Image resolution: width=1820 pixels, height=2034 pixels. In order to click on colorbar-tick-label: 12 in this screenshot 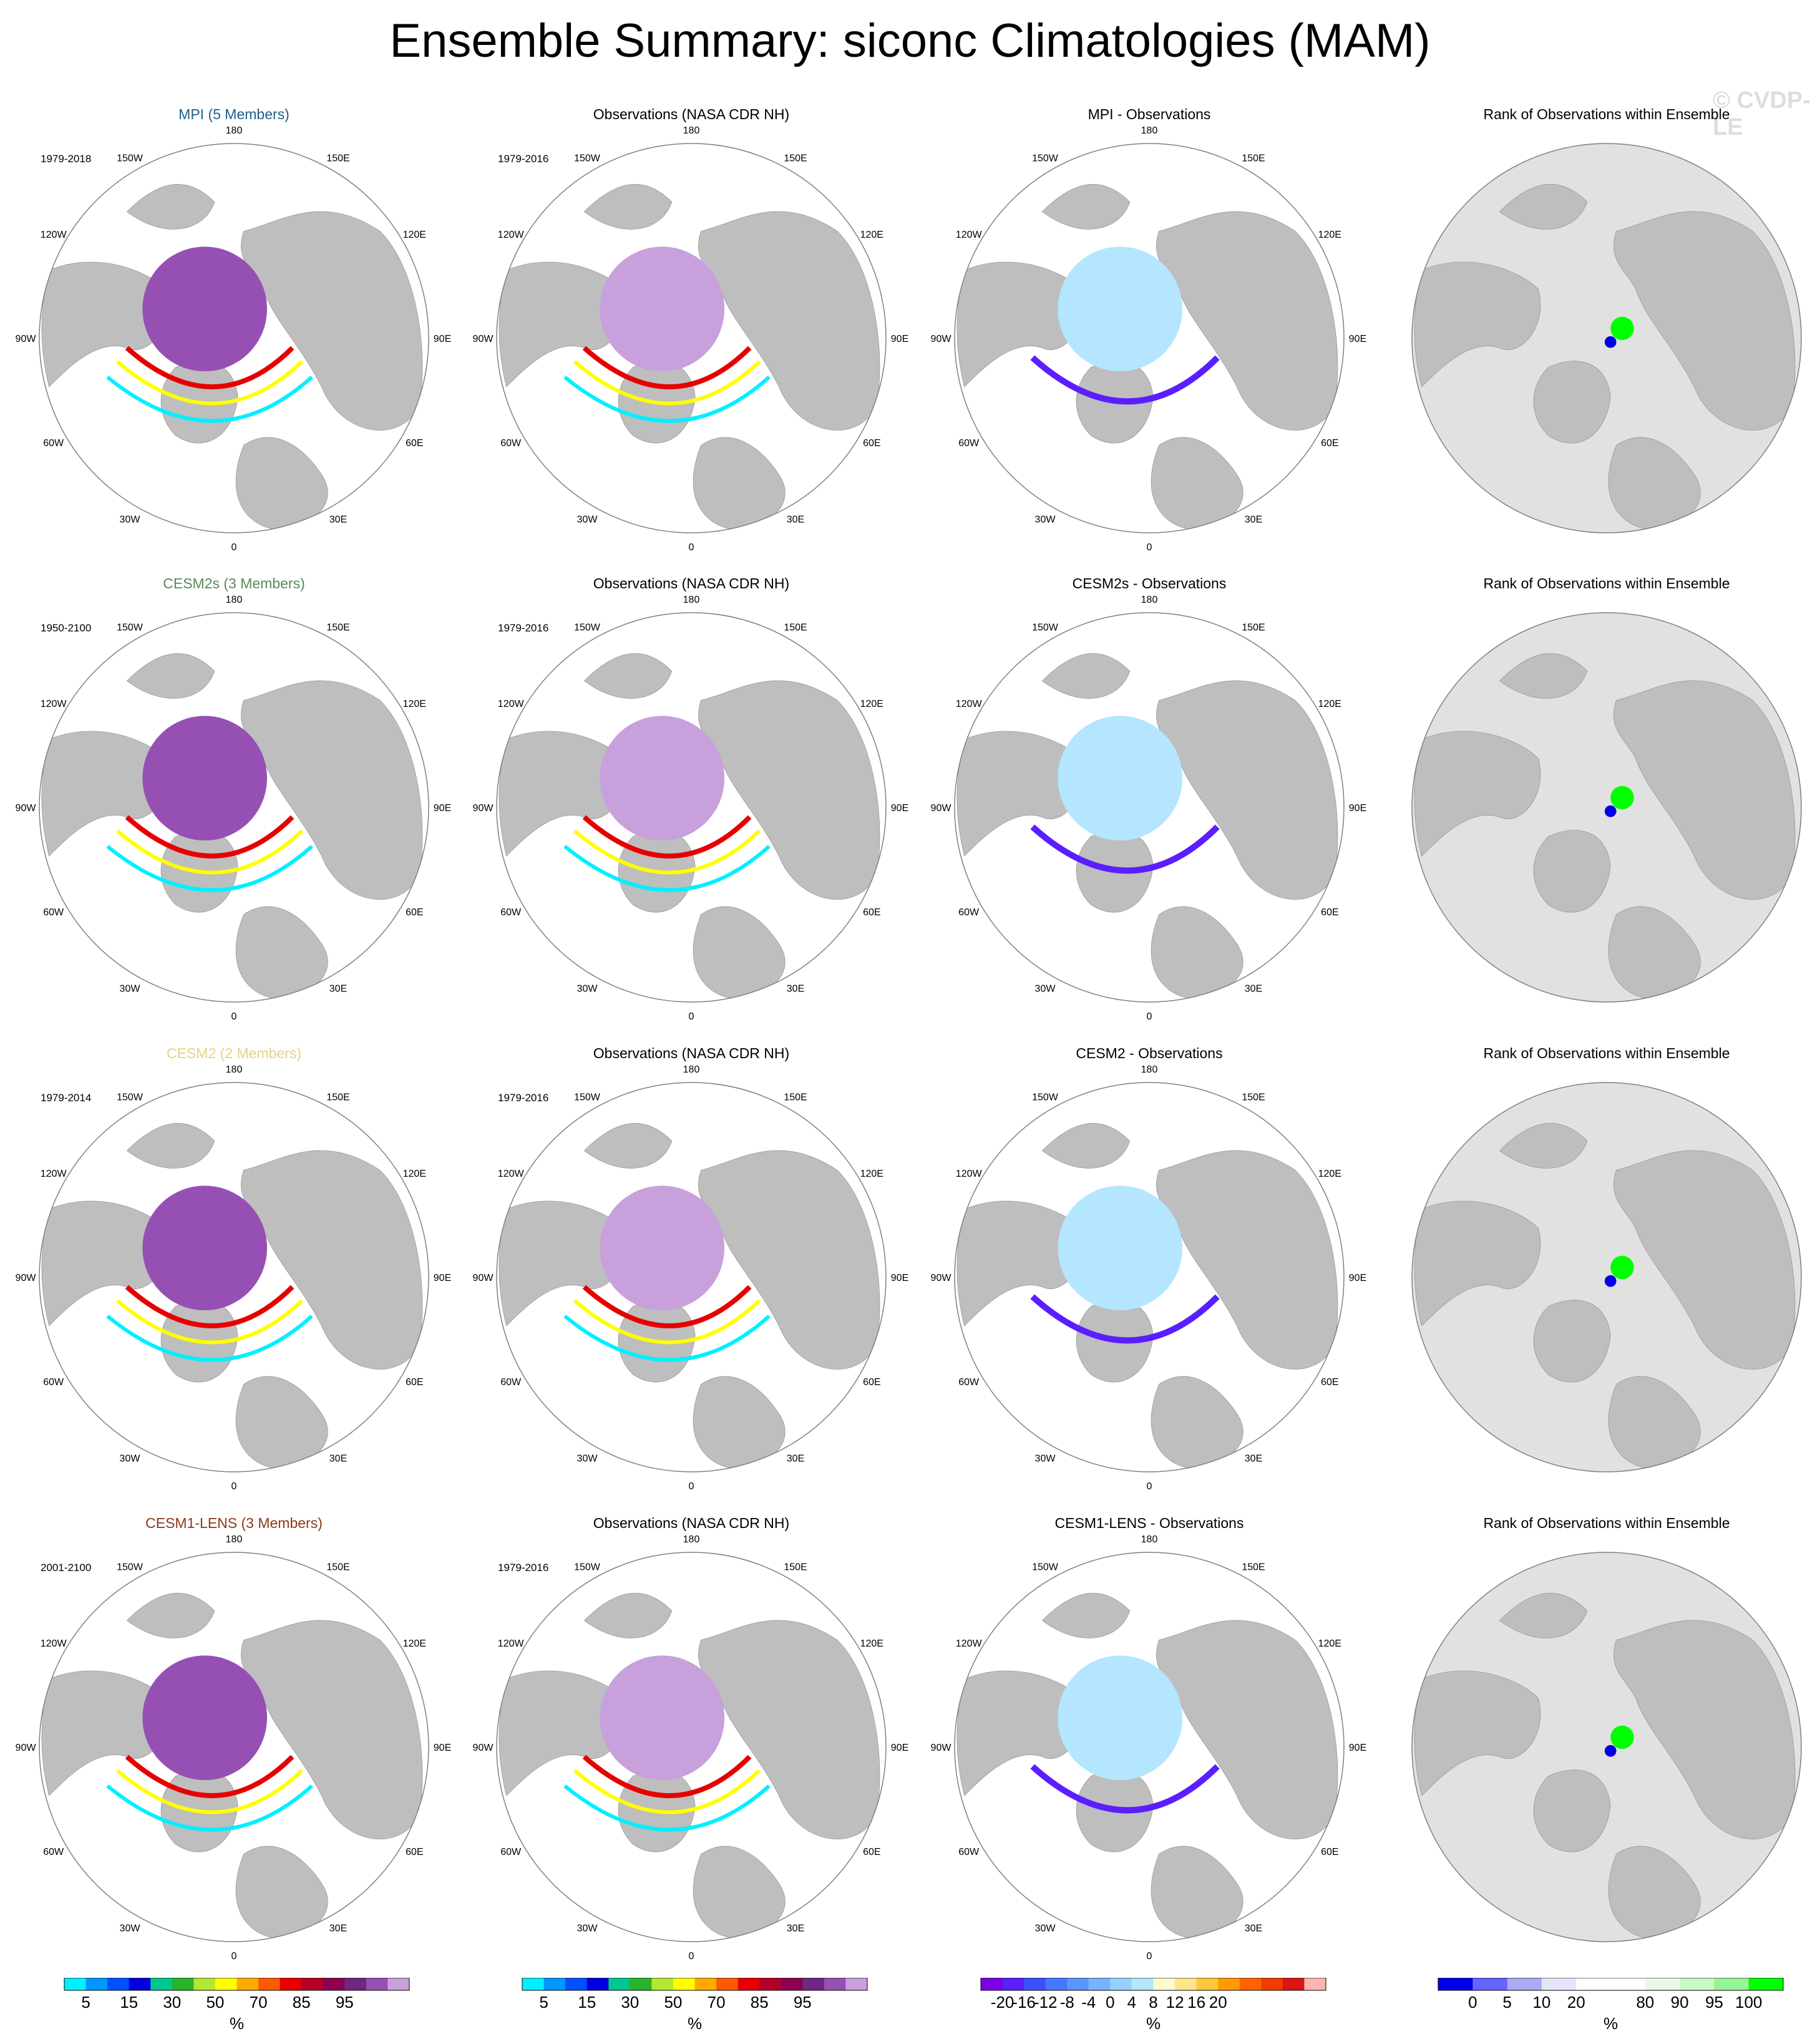, I will do `click(1175, 2002)`.